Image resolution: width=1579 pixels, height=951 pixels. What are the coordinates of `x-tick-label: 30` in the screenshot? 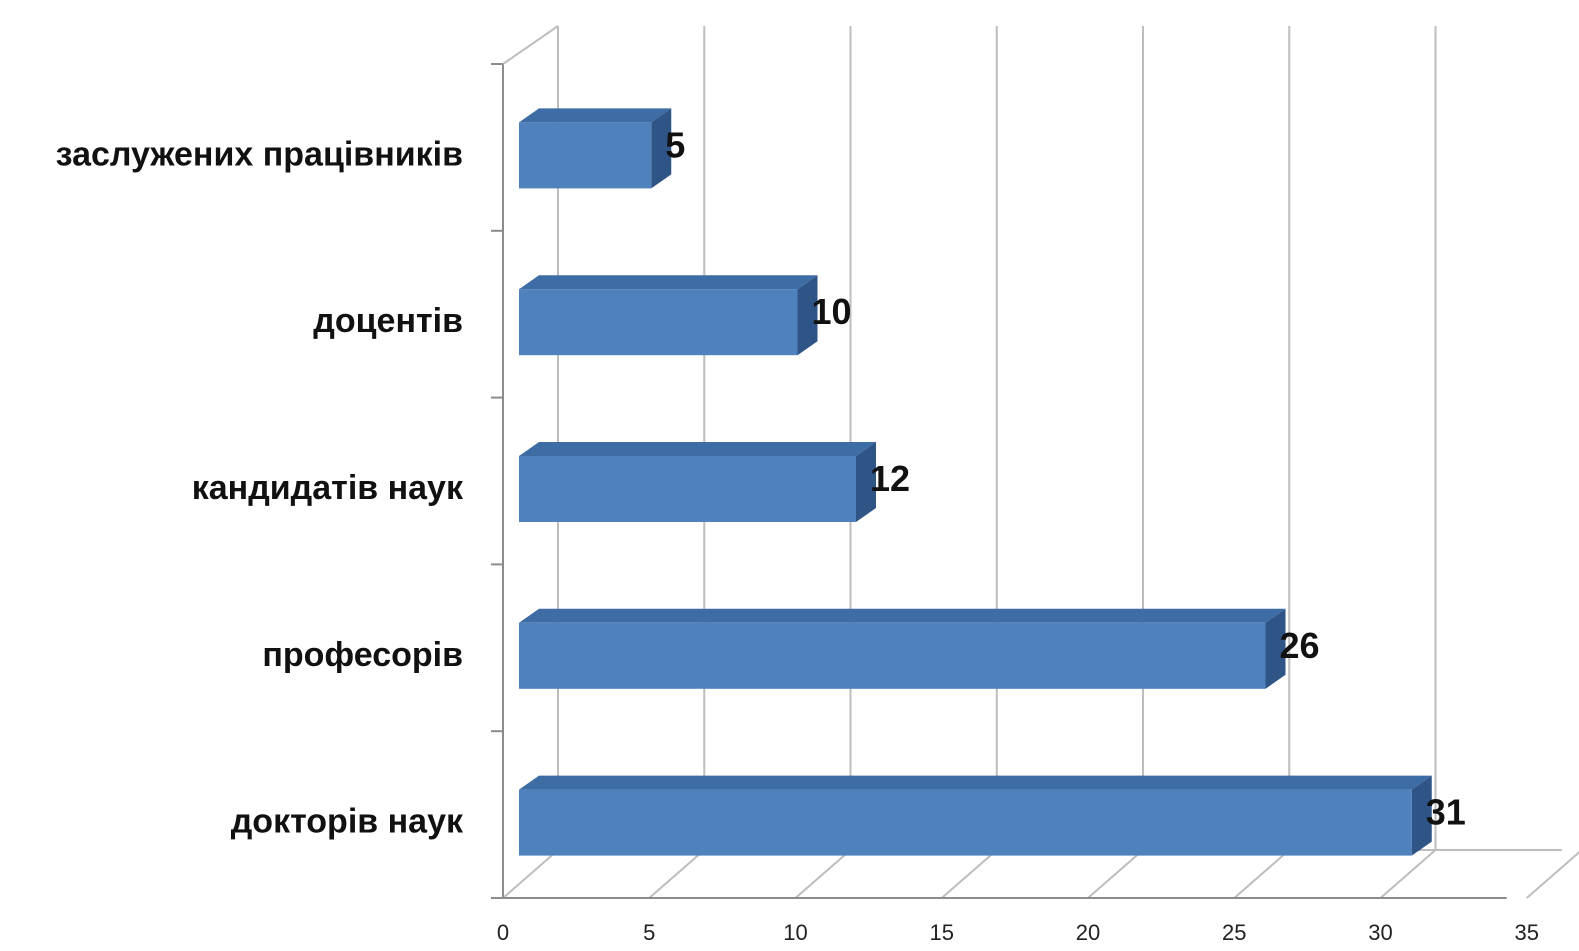 It's located at (1380, 932).